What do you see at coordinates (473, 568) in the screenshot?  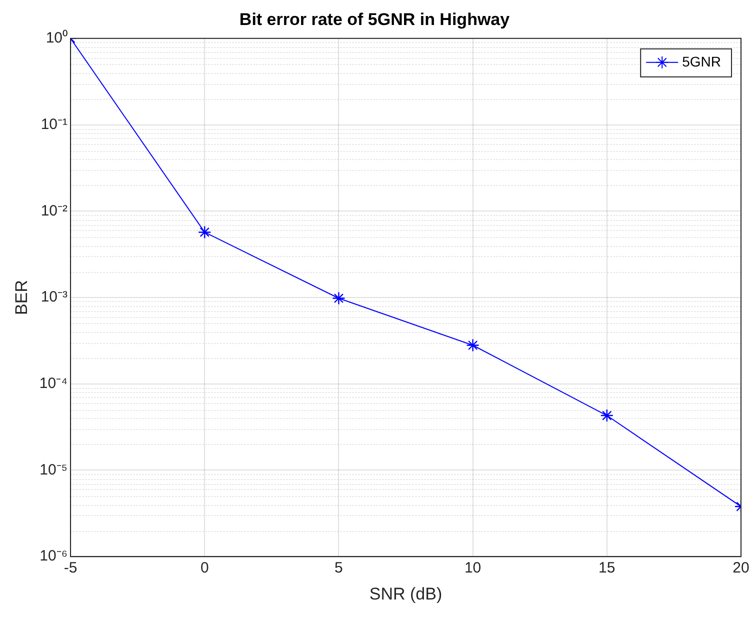 I see `x-tick-label: 10` at bounding box center [473, 568].